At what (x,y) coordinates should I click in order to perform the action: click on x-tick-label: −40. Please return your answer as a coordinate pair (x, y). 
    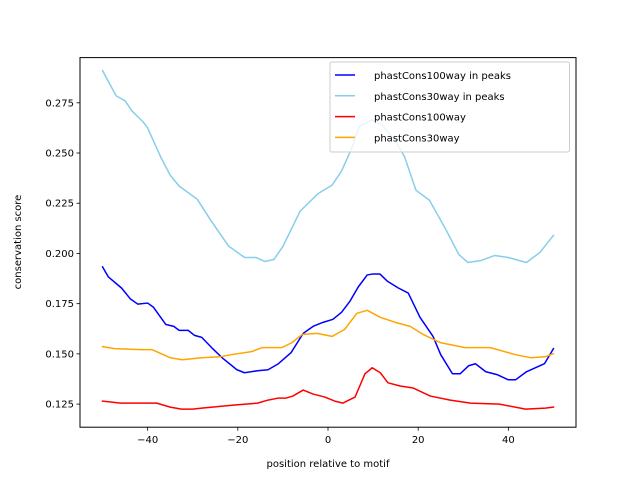
    Looking at the image, I should click on (147, 440).